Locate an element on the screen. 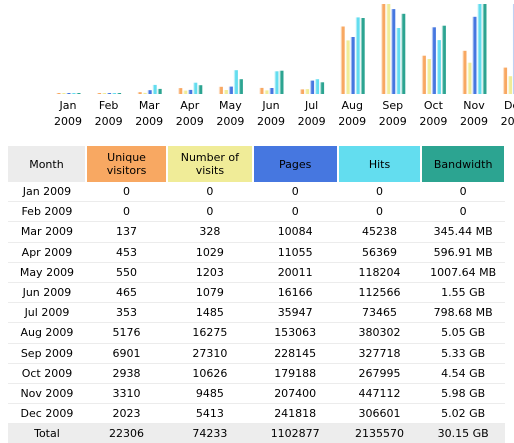 This screenshot has height=443, width=514. table-row: Jun 2009 465 1079 16166 112566 1.55 GB is located at coordinates (256, 293).